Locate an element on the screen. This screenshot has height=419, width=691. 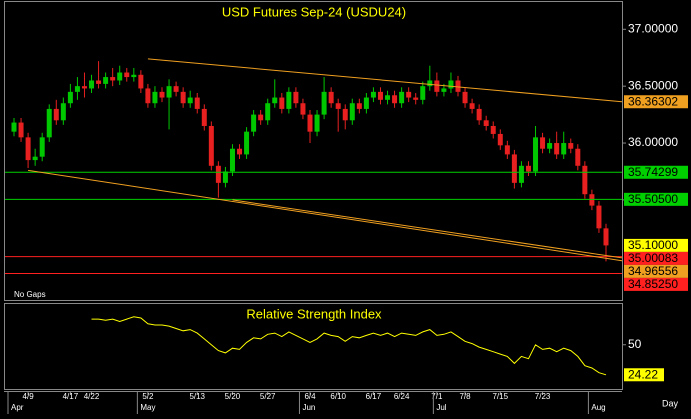
chart-title: USD Futures Sep-24 (USDU24) is located at coordinates (314, 11).